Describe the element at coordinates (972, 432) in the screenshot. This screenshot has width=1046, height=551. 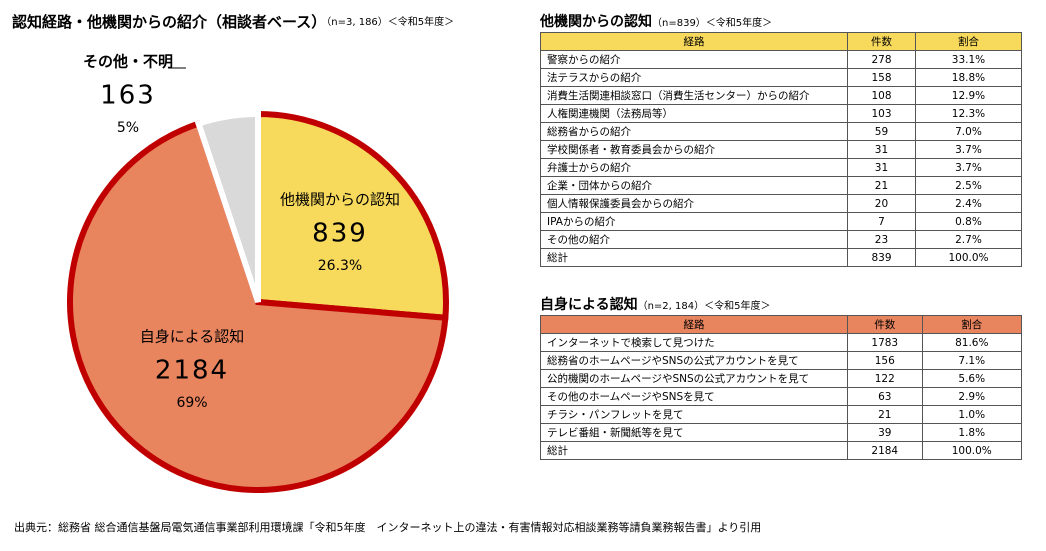
I see `cell: 1.8%` at that location.